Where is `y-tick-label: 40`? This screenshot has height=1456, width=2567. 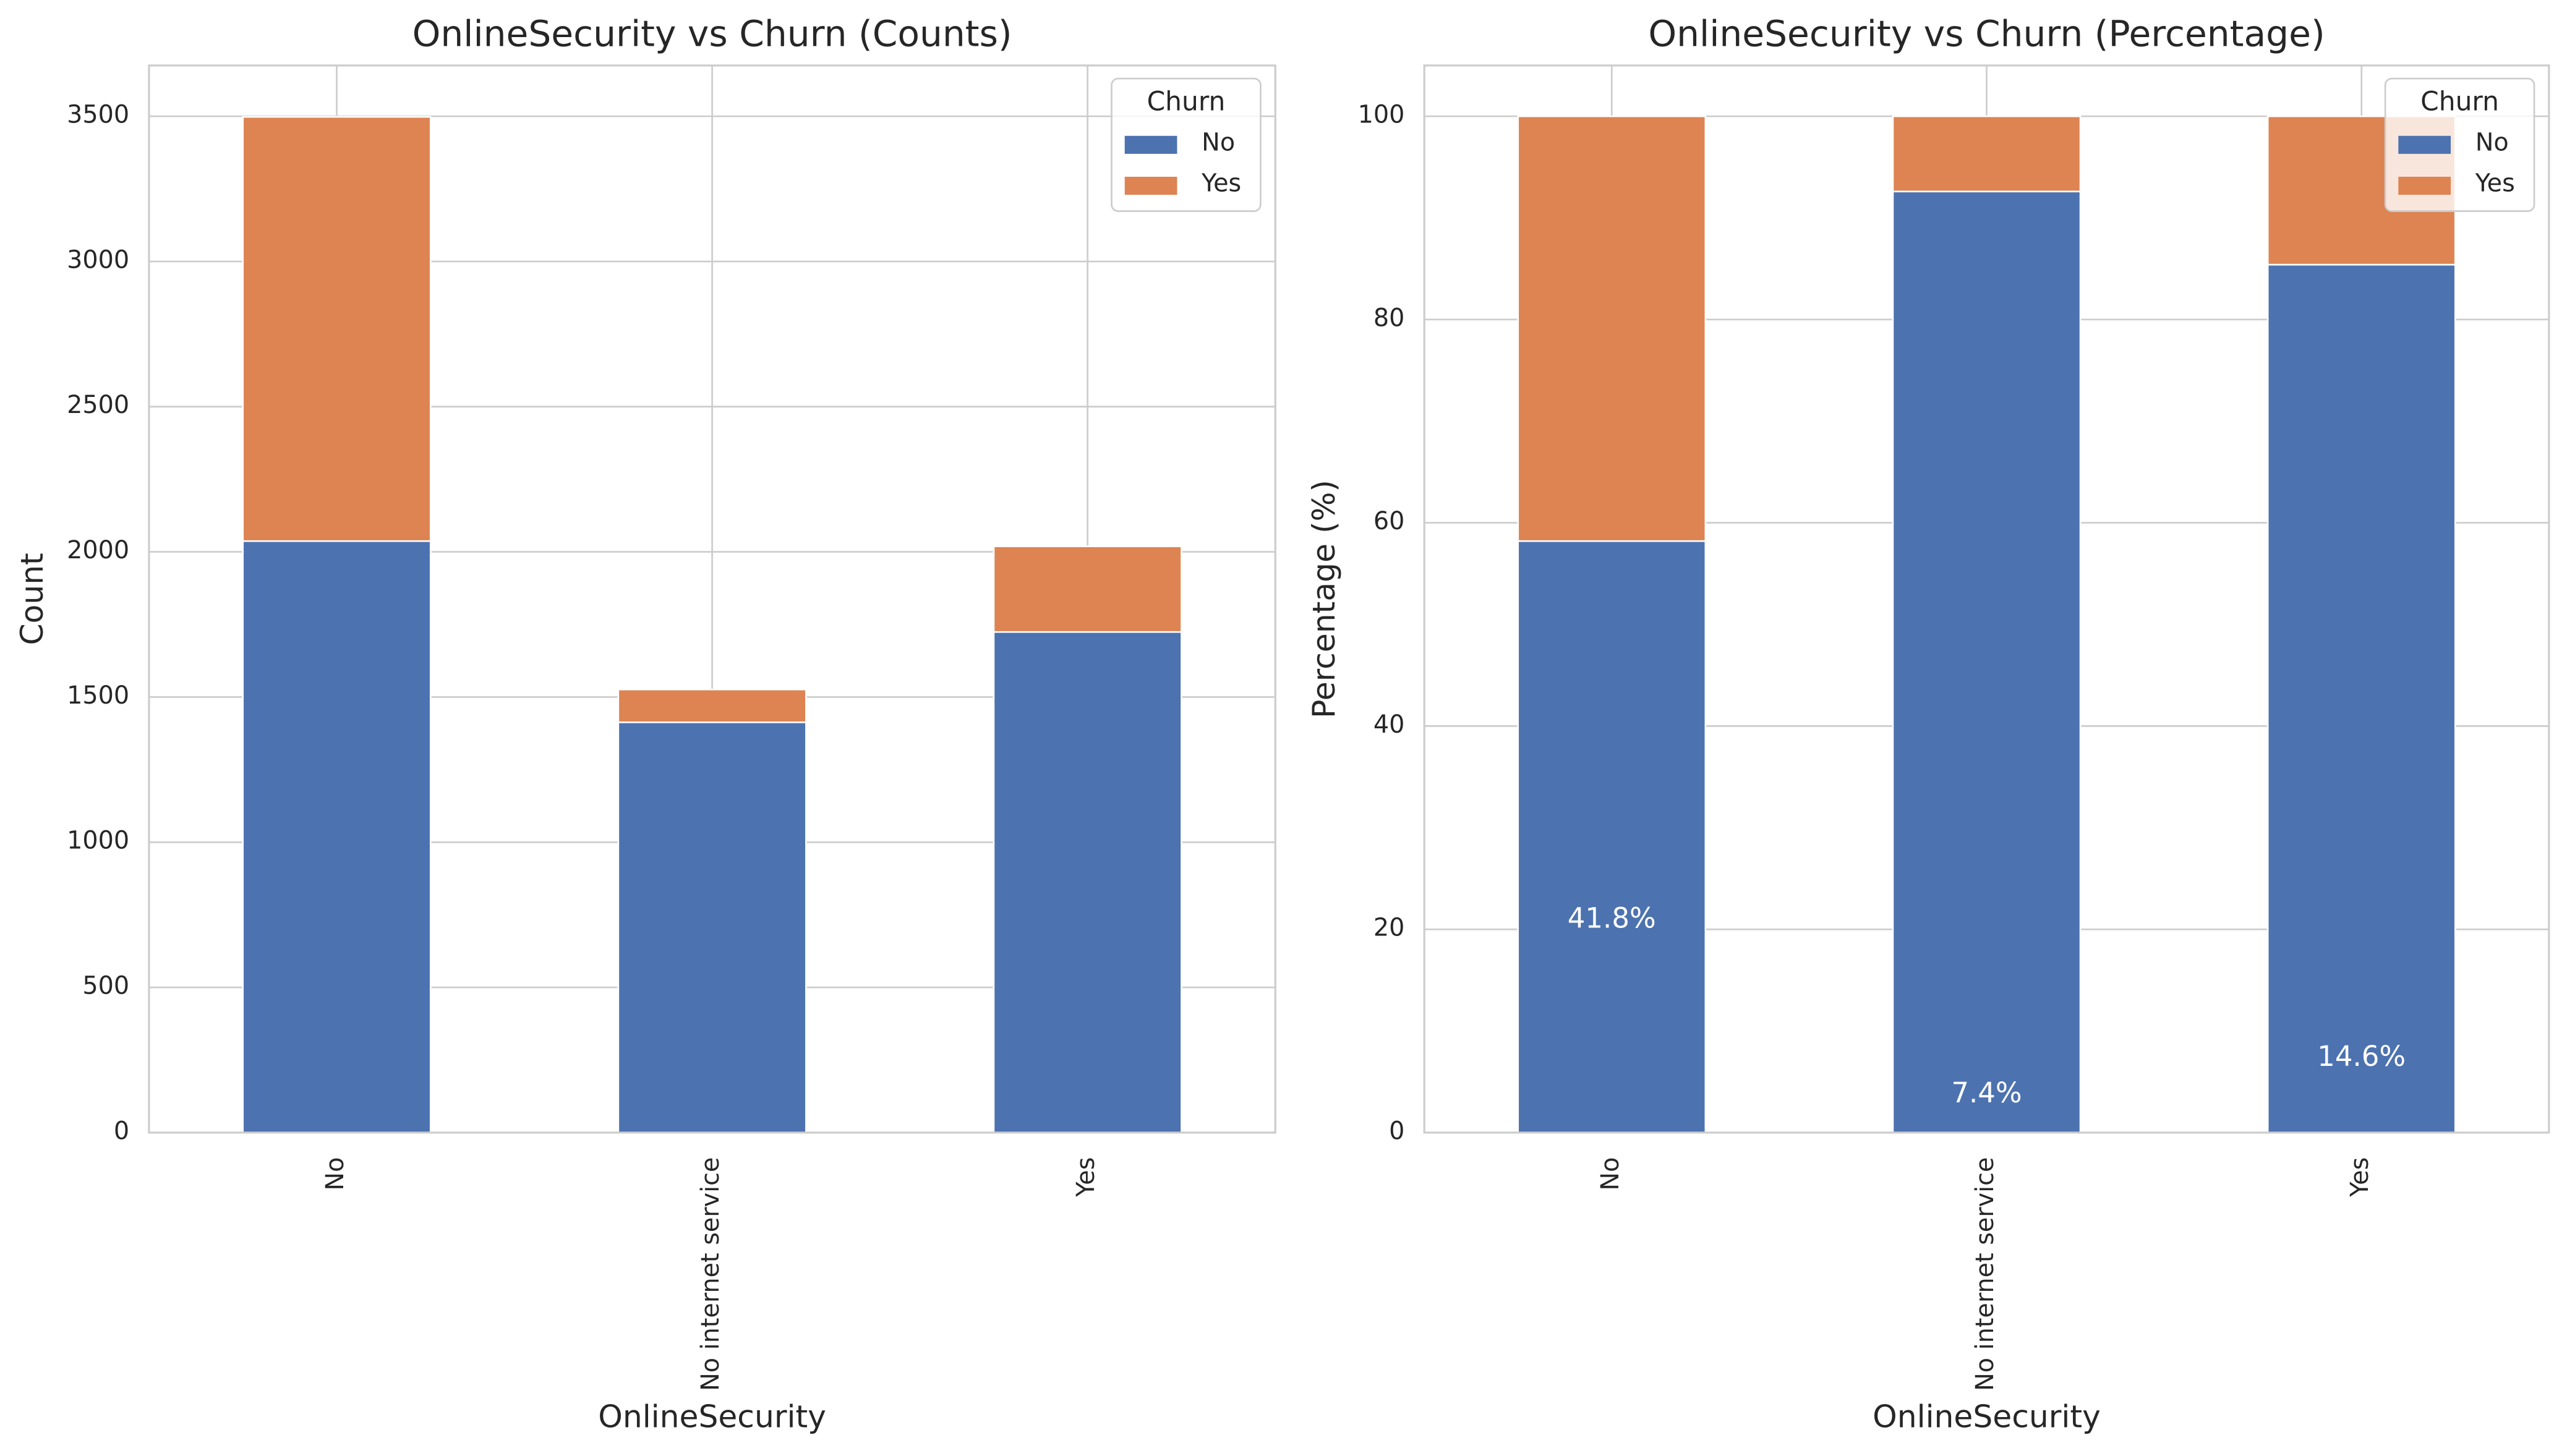
y-tick-label: 40 is located at coordinates (1389, 724).